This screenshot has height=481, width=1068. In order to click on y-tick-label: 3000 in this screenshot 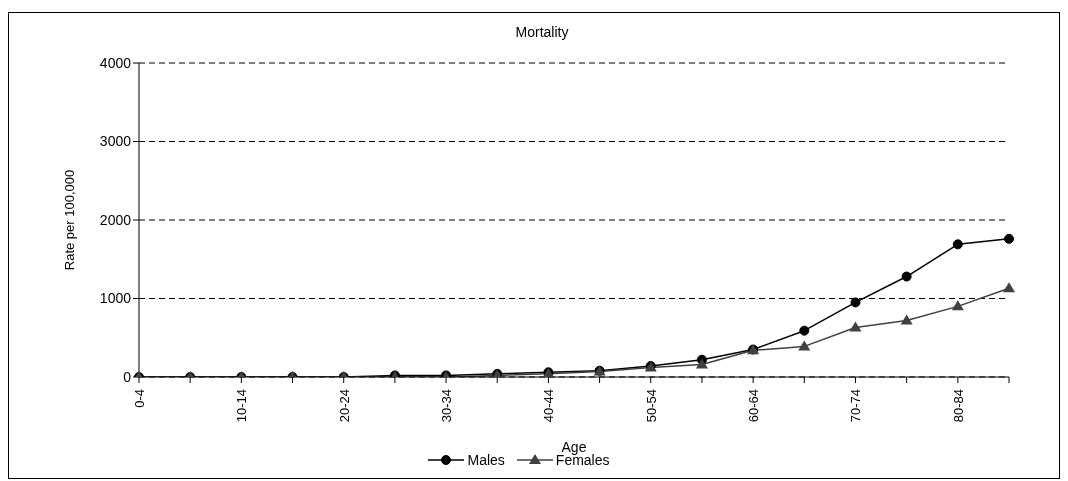, I will do `click(115, 141)`.